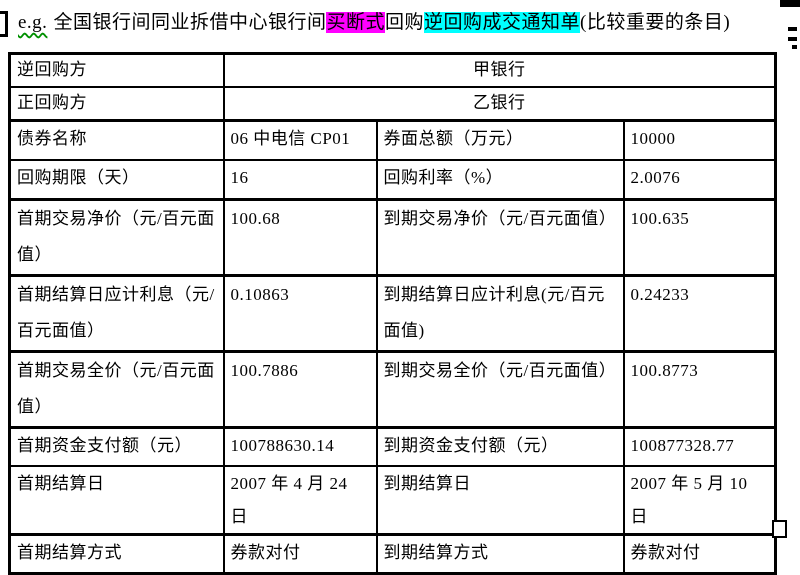 This screenshot has height=575, width=800. I want to click on cell-value: 100877328.77, so click(699, 446).